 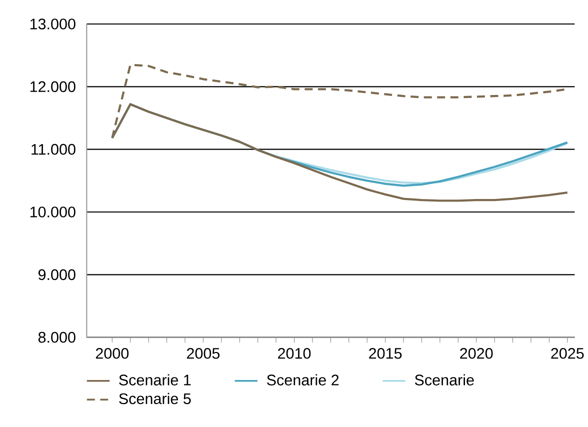 I want to click on y-tick-label: 12.000, so click(x=53, y=86).